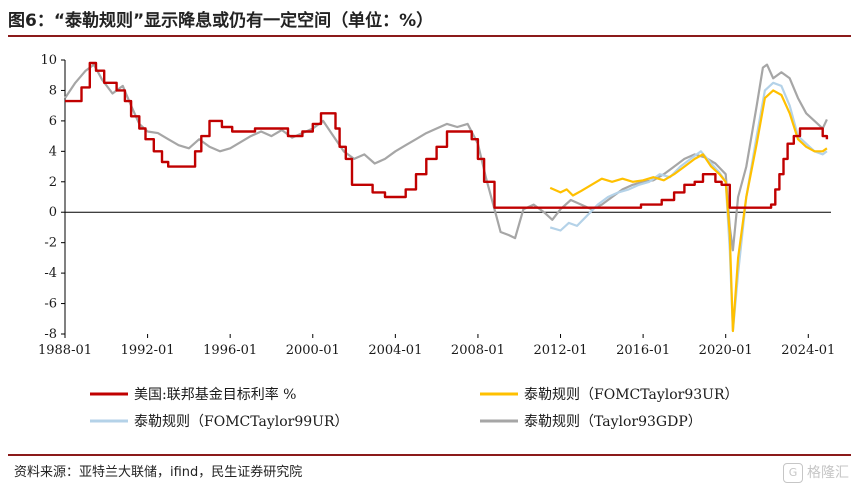 The width and height of the screenshot is (859, 492). I want to click on legend-label-0: 美国:联邦基金目标利率 %, so click(215, 394).